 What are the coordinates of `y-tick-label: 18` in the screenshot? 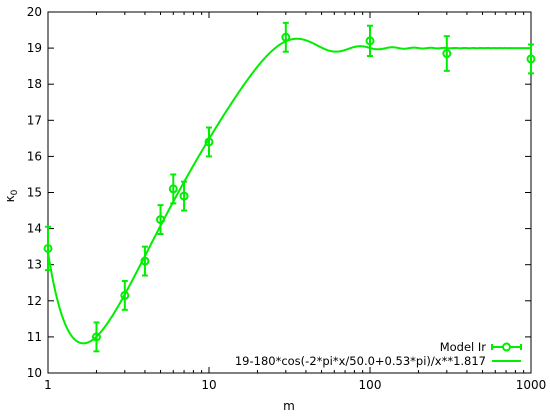 It's located at (34, 84).